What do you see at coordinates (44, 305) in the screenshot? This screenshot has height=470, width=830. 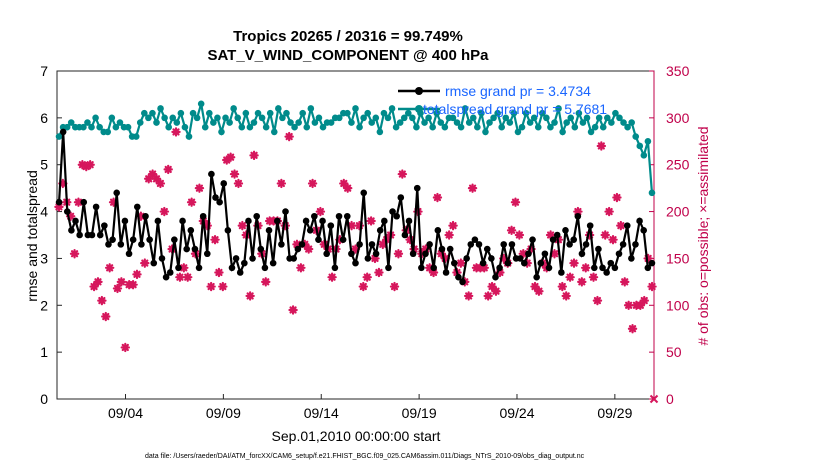 I see `y-tick-label-left: 2` at bounding box center [44, 305].